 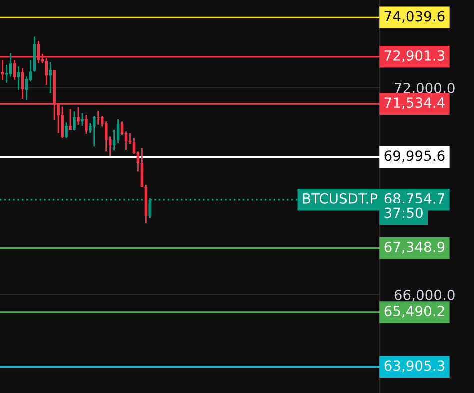 I want to click on ref-line-label: 71,534.4, so click(x=414, y=104).